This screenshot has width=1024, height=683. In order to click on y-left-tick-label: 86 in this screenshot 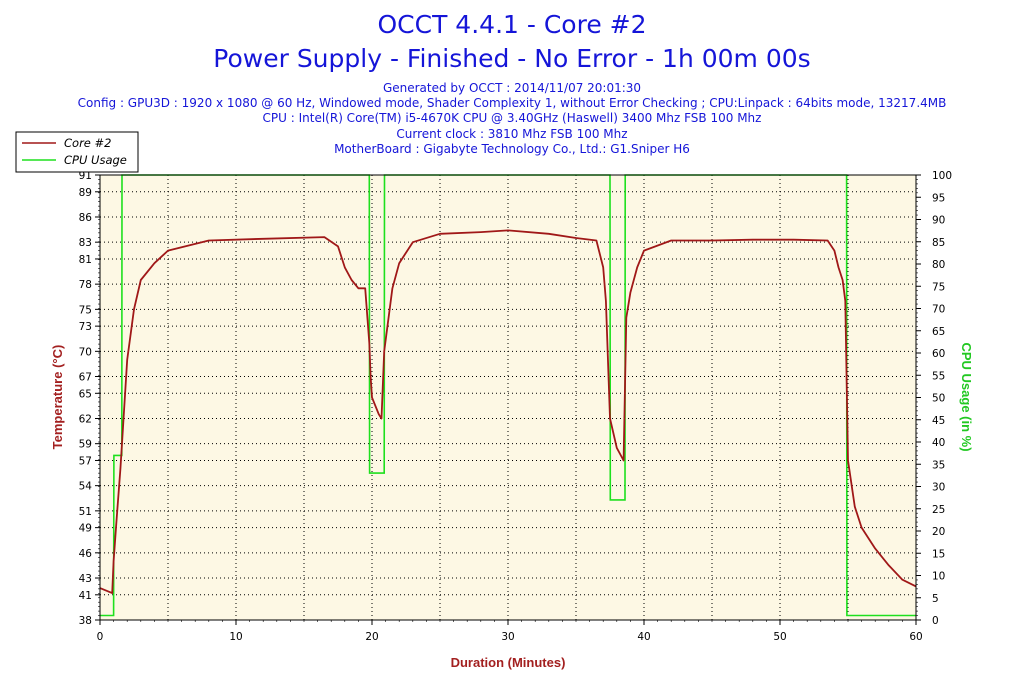, I will do `click(86, 218)`.